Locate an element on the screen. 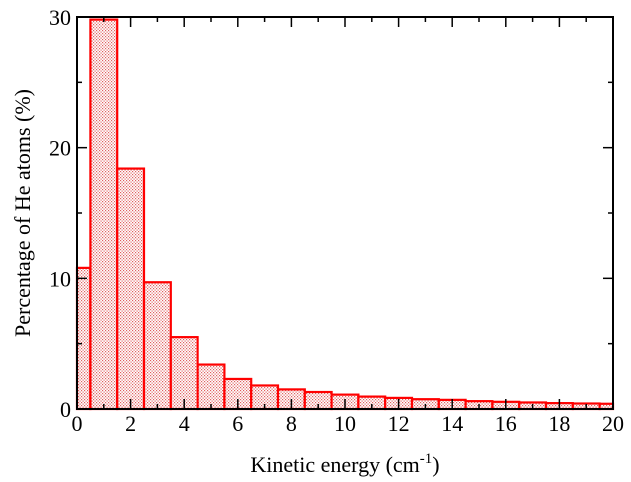  x-tick-label: 10 is located at coordinates (345, 423).